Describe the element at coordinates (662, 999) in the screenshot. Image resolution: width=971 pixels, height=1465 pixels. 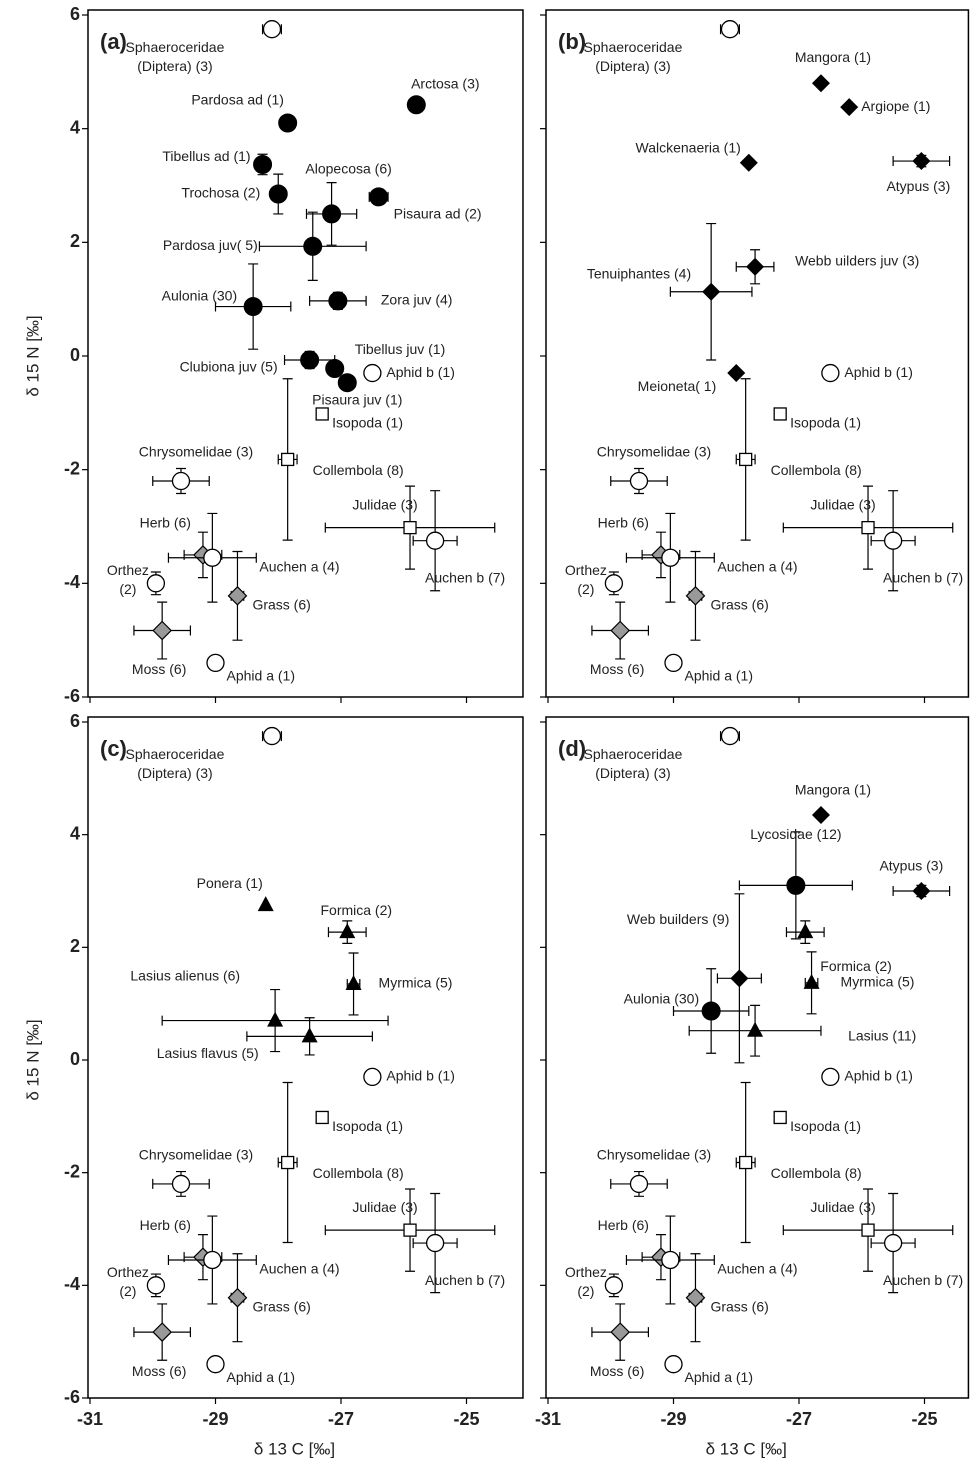
I see `point-label: Aulonia (30)` at that location.